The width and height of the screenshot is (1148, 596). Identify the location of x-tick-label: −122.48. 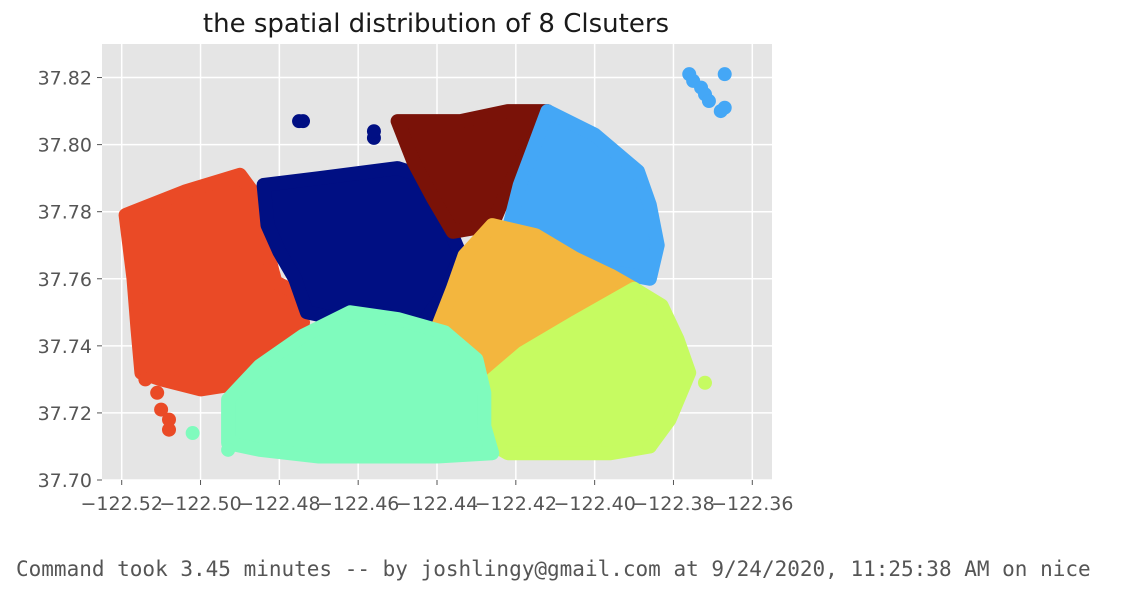
(279, 504).